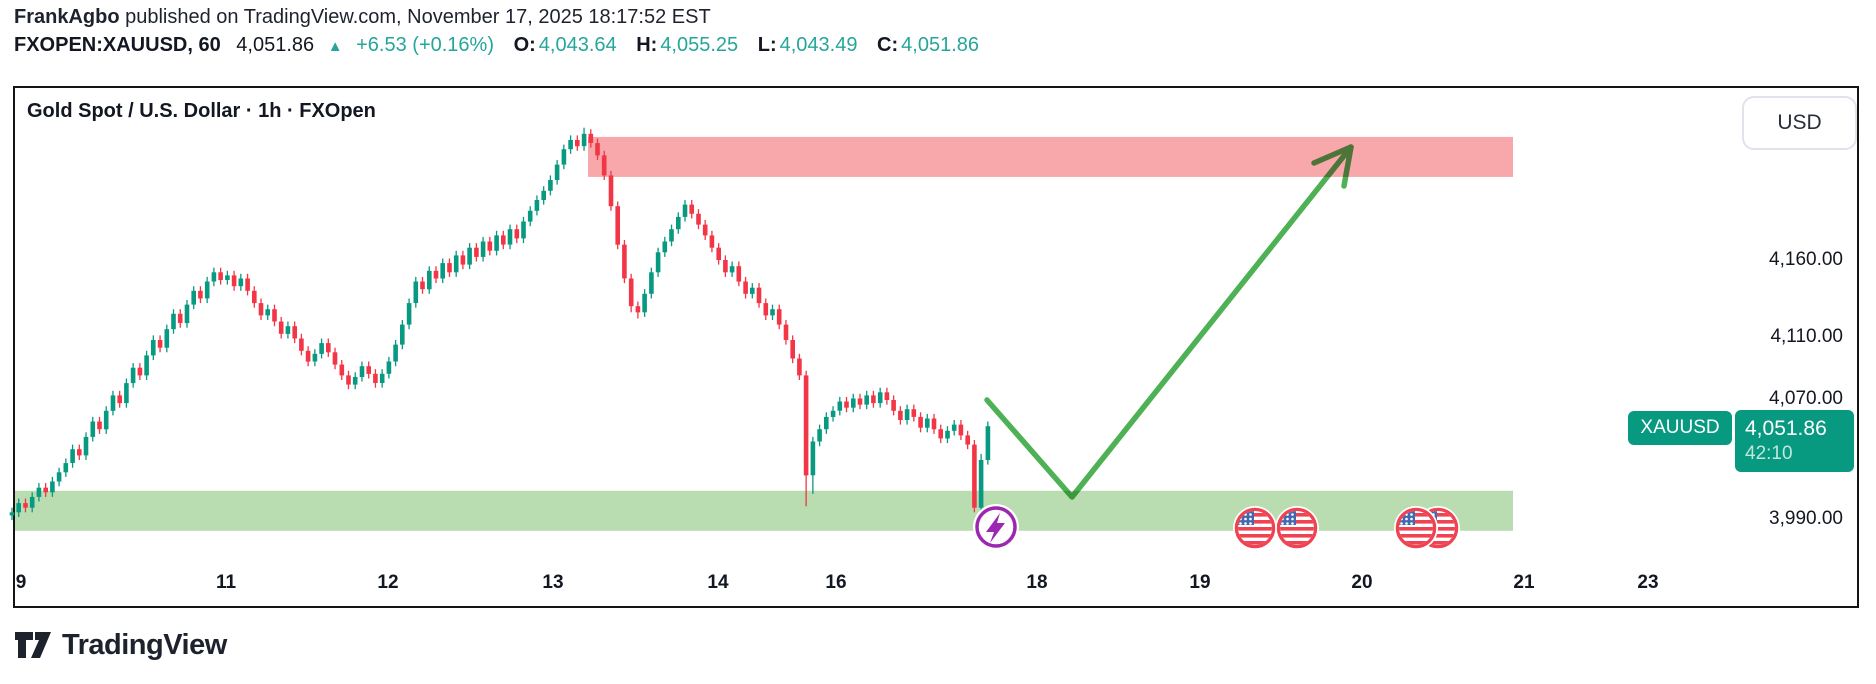  What do you see at coordinates (335, 46) in the screenshot?
I see `up-triangle-icon: ▲` at bounding box center [335, 46].